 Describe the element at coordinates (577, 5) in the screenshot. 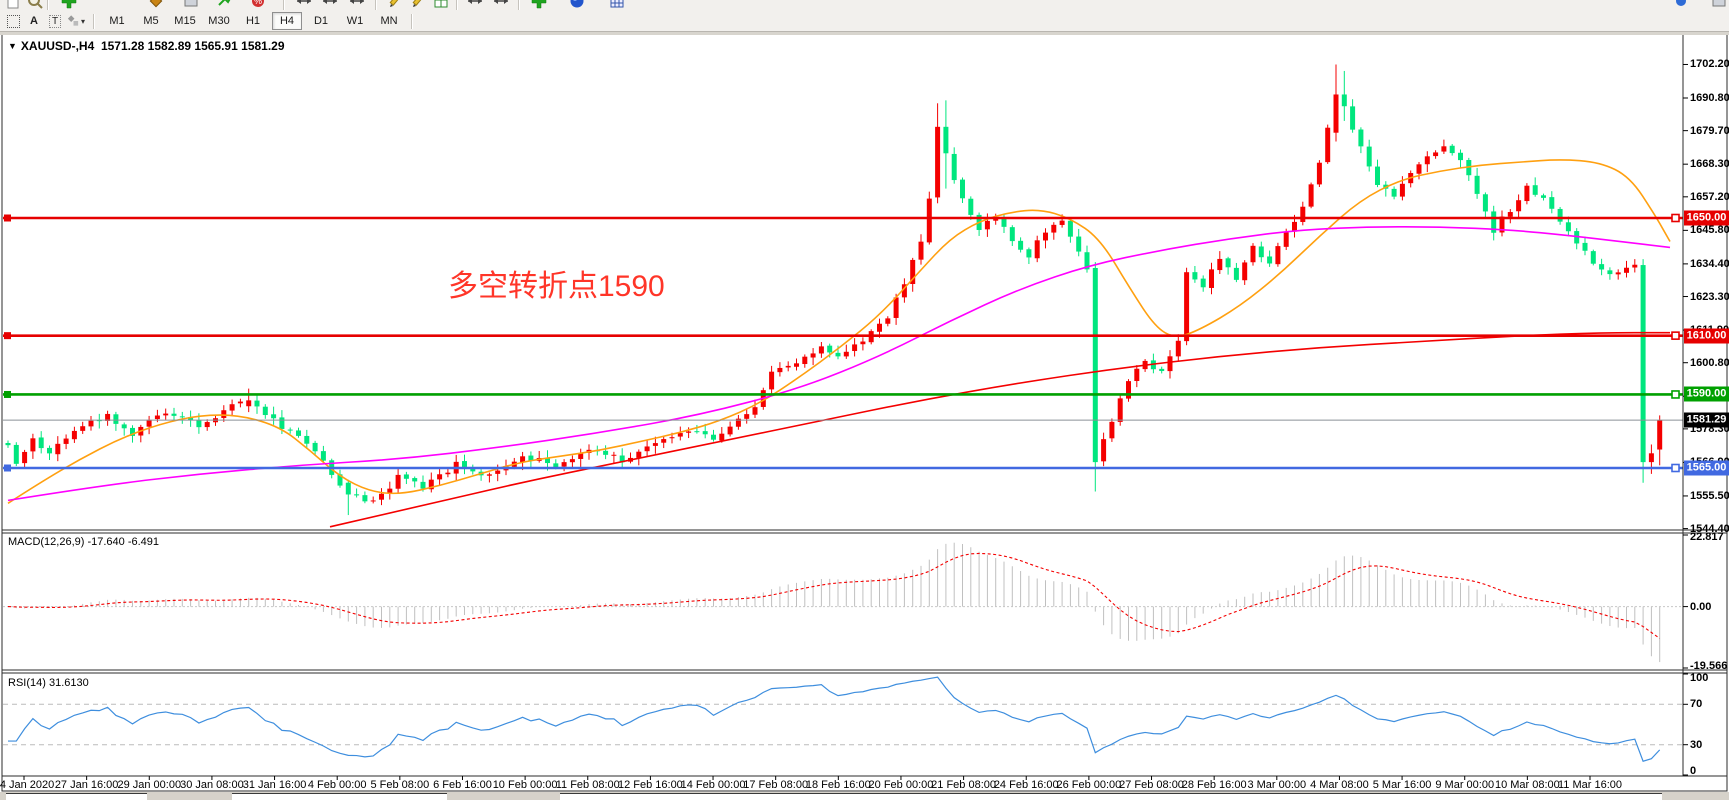

I see `refresh-icon` at that location.